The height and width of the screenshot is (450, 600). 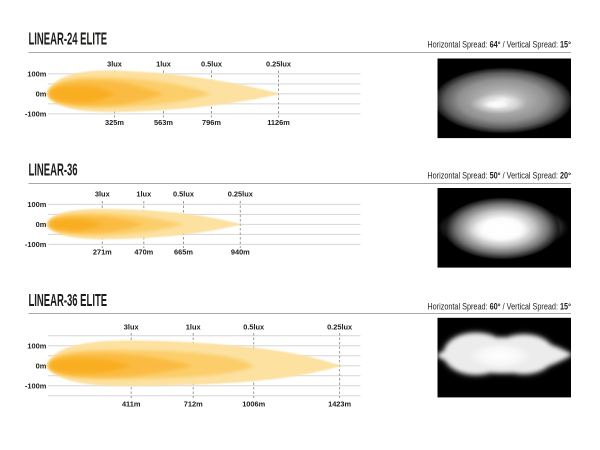 What do you see at coordinates (240, 252) in the screenshot?
I see `svg-text: 940m` at bounding box center [240, 252].